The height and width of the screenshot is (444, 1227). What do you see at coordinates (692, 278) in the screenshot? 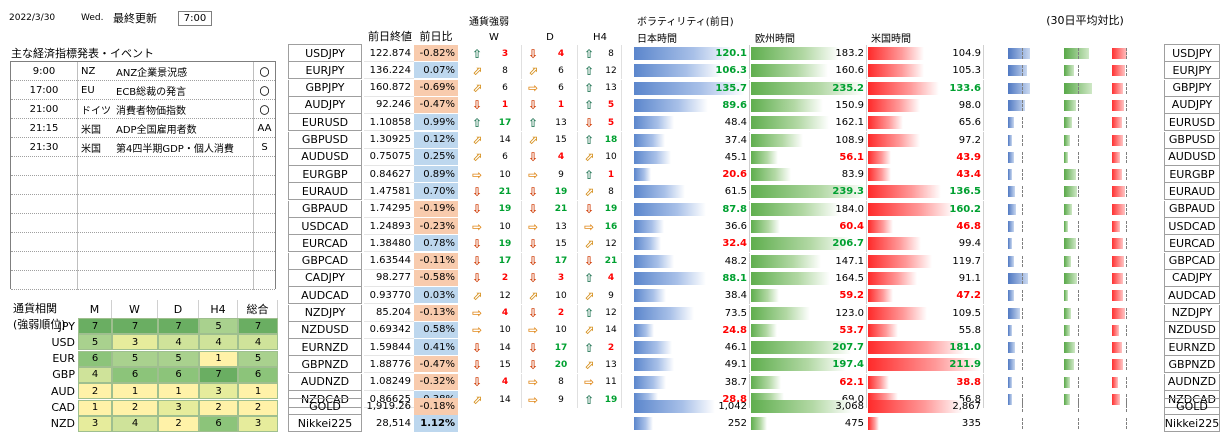
I see `vol-jp: 88.1` at bounding box center [692, 278].